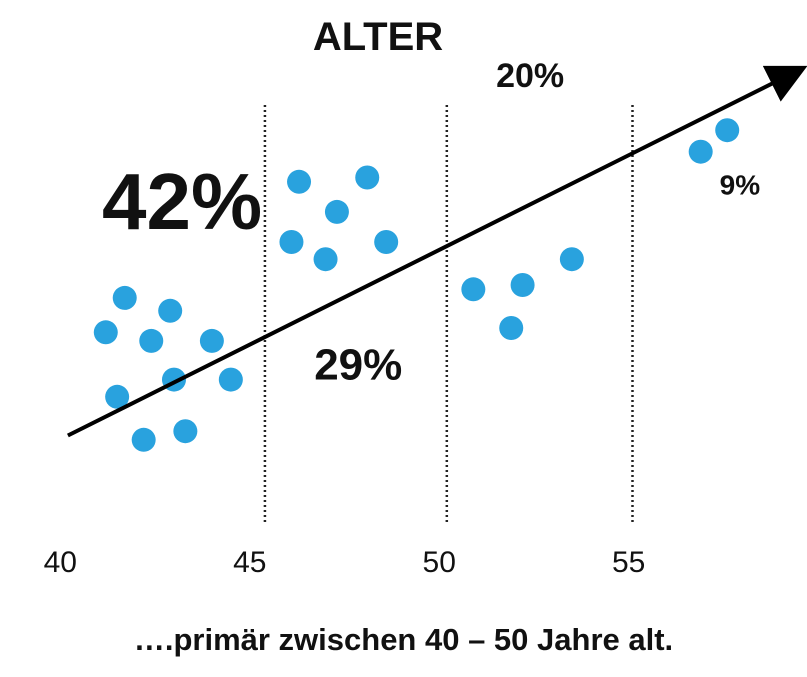 The width and height of the screenshot is (807, 677). I want to click on annotation-2: 29%, so click(358, 365).